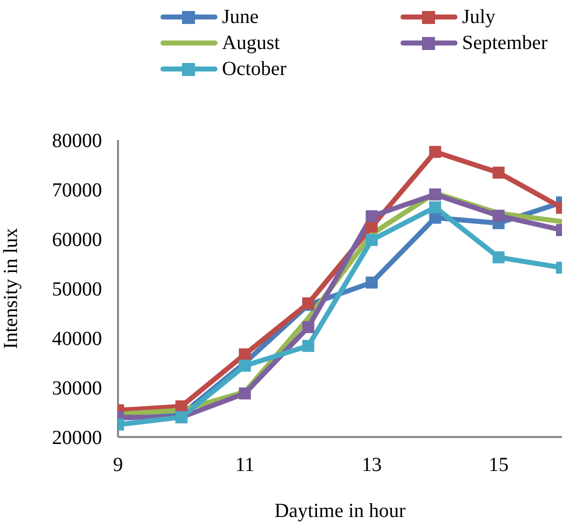  I want to click on x-tick-label: 15, so click(498, 465).